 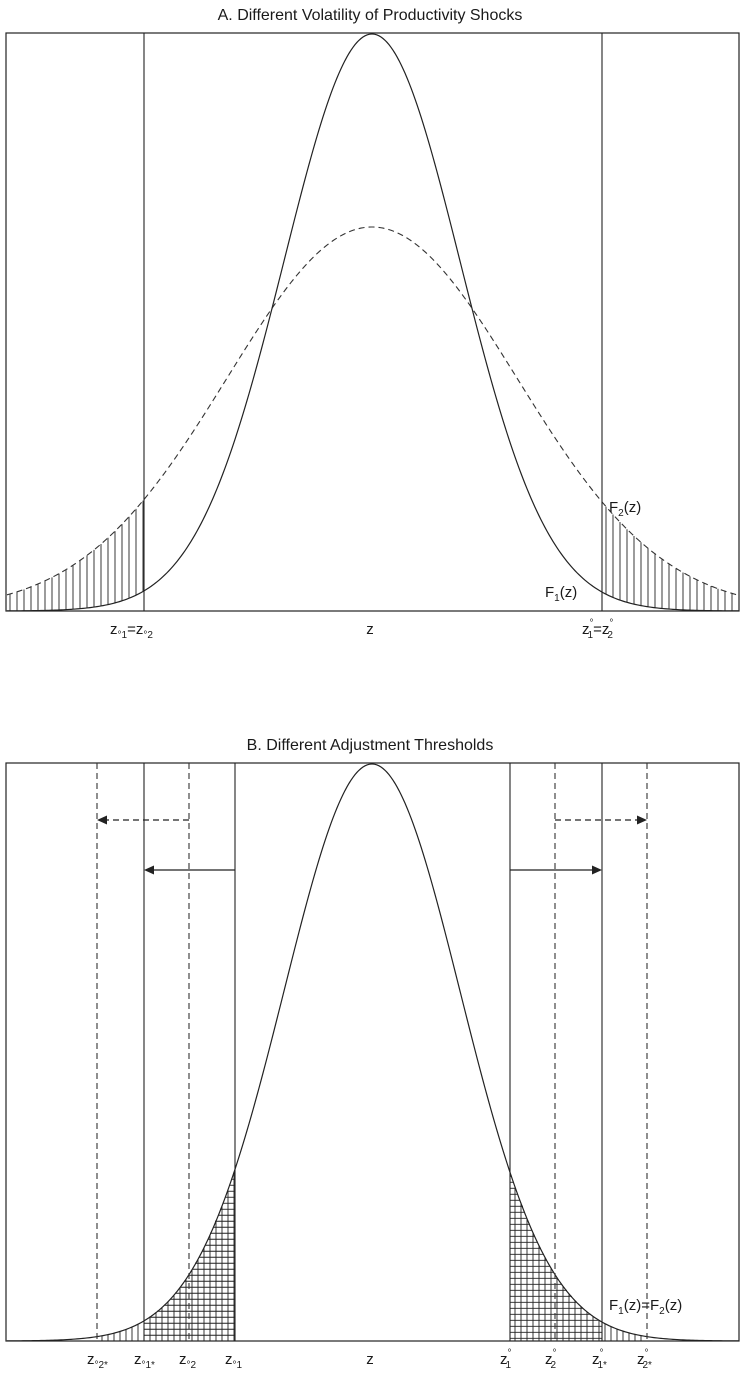 I want to click on common-curve-label: F1(z)=F2(z), so click(x=645, y=1307).